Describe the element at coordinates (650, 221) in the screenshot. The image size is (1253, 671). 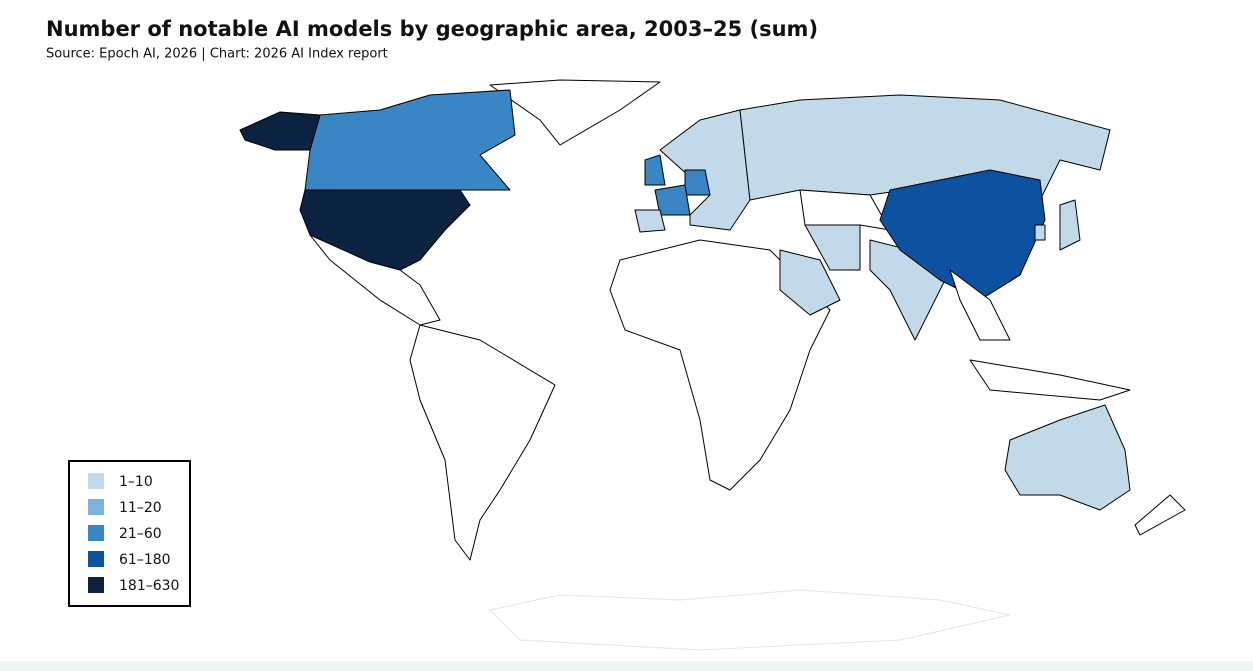
I see `spain` at that location.